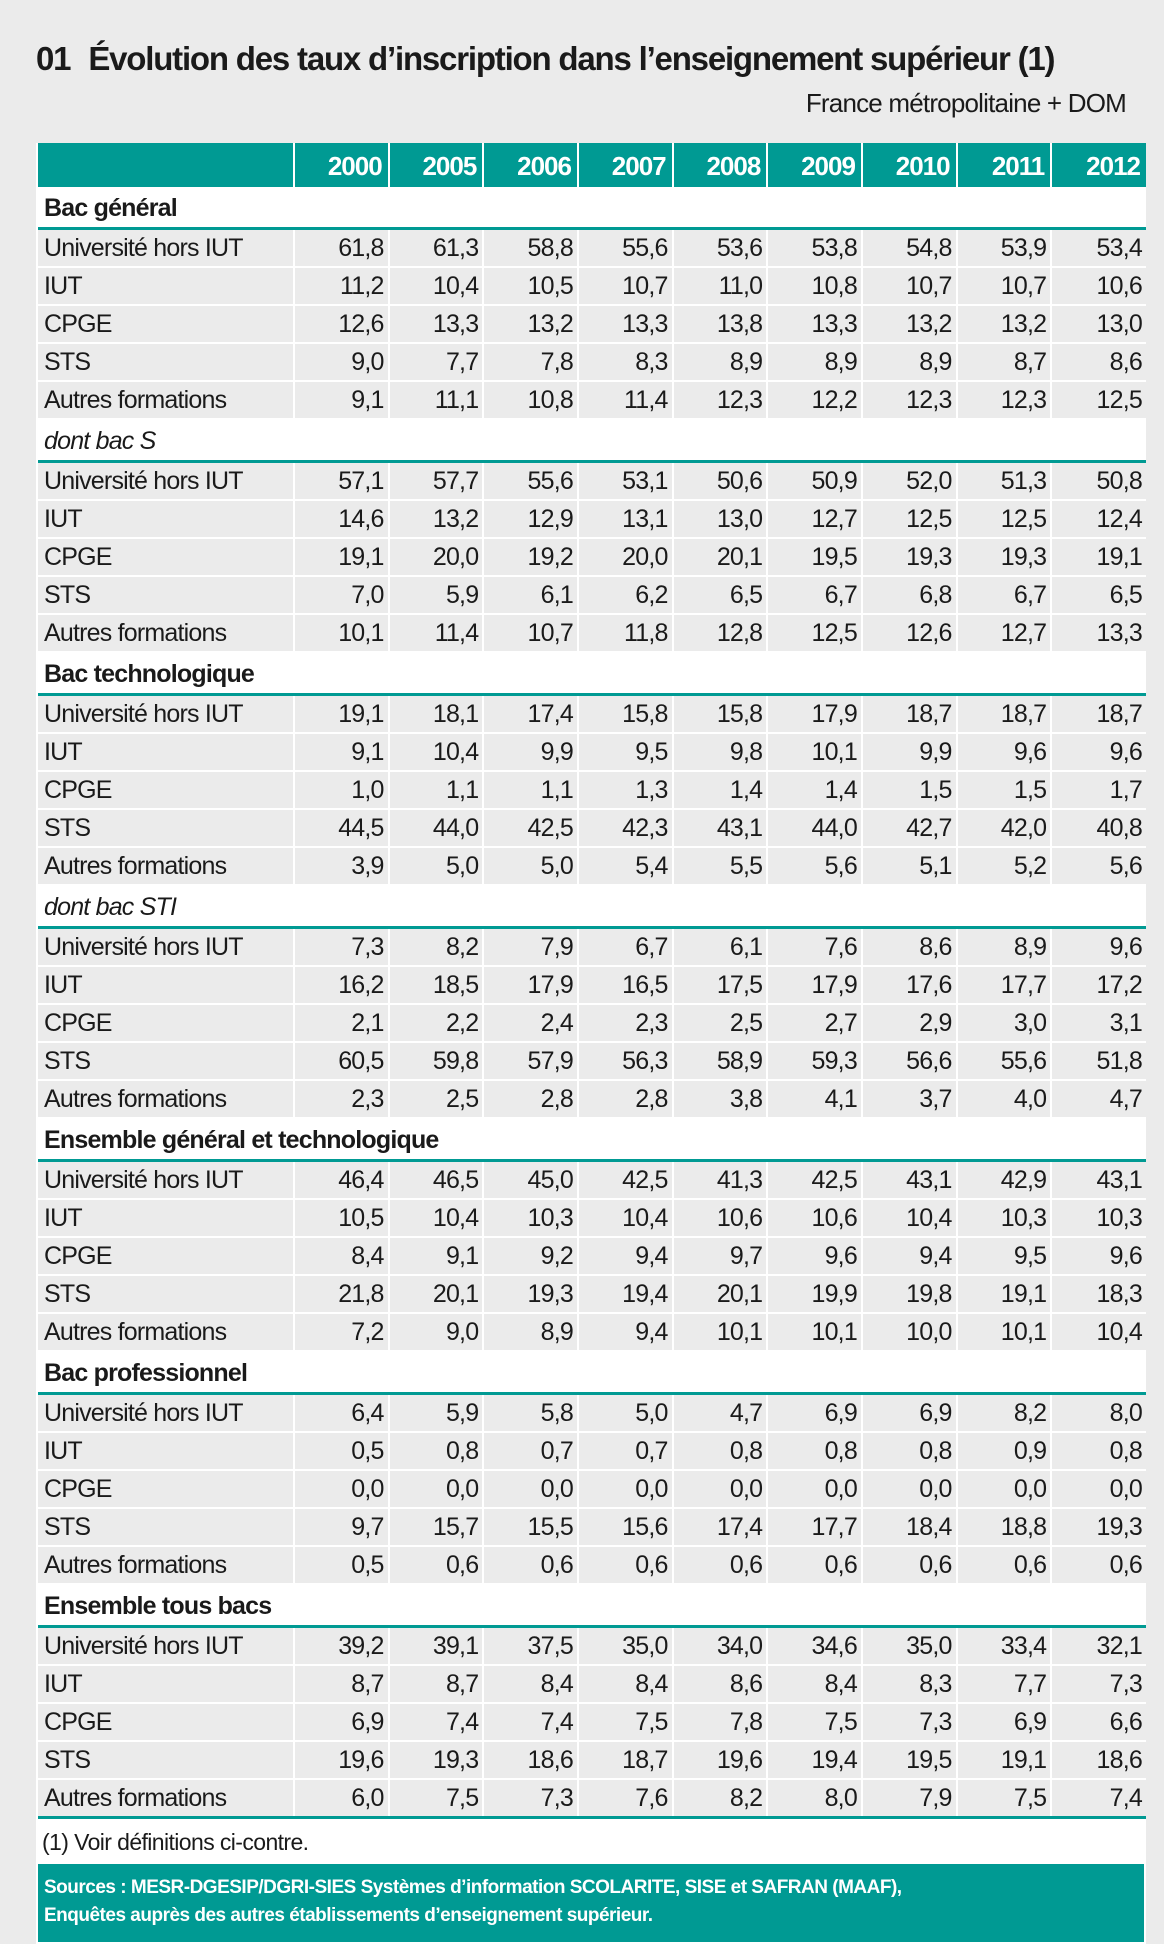 This screenshot has height=1944, width=1164. Describe the element at coordinates (1003, 1023) in the screenshot. I see `value-cell: 3,0` at that location.